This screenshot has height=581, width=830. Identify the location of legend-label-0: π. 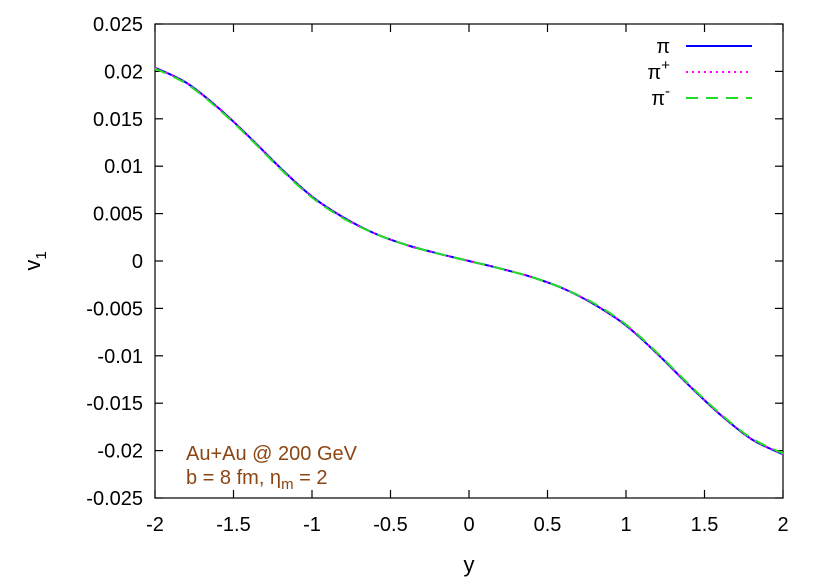
(663, 47).